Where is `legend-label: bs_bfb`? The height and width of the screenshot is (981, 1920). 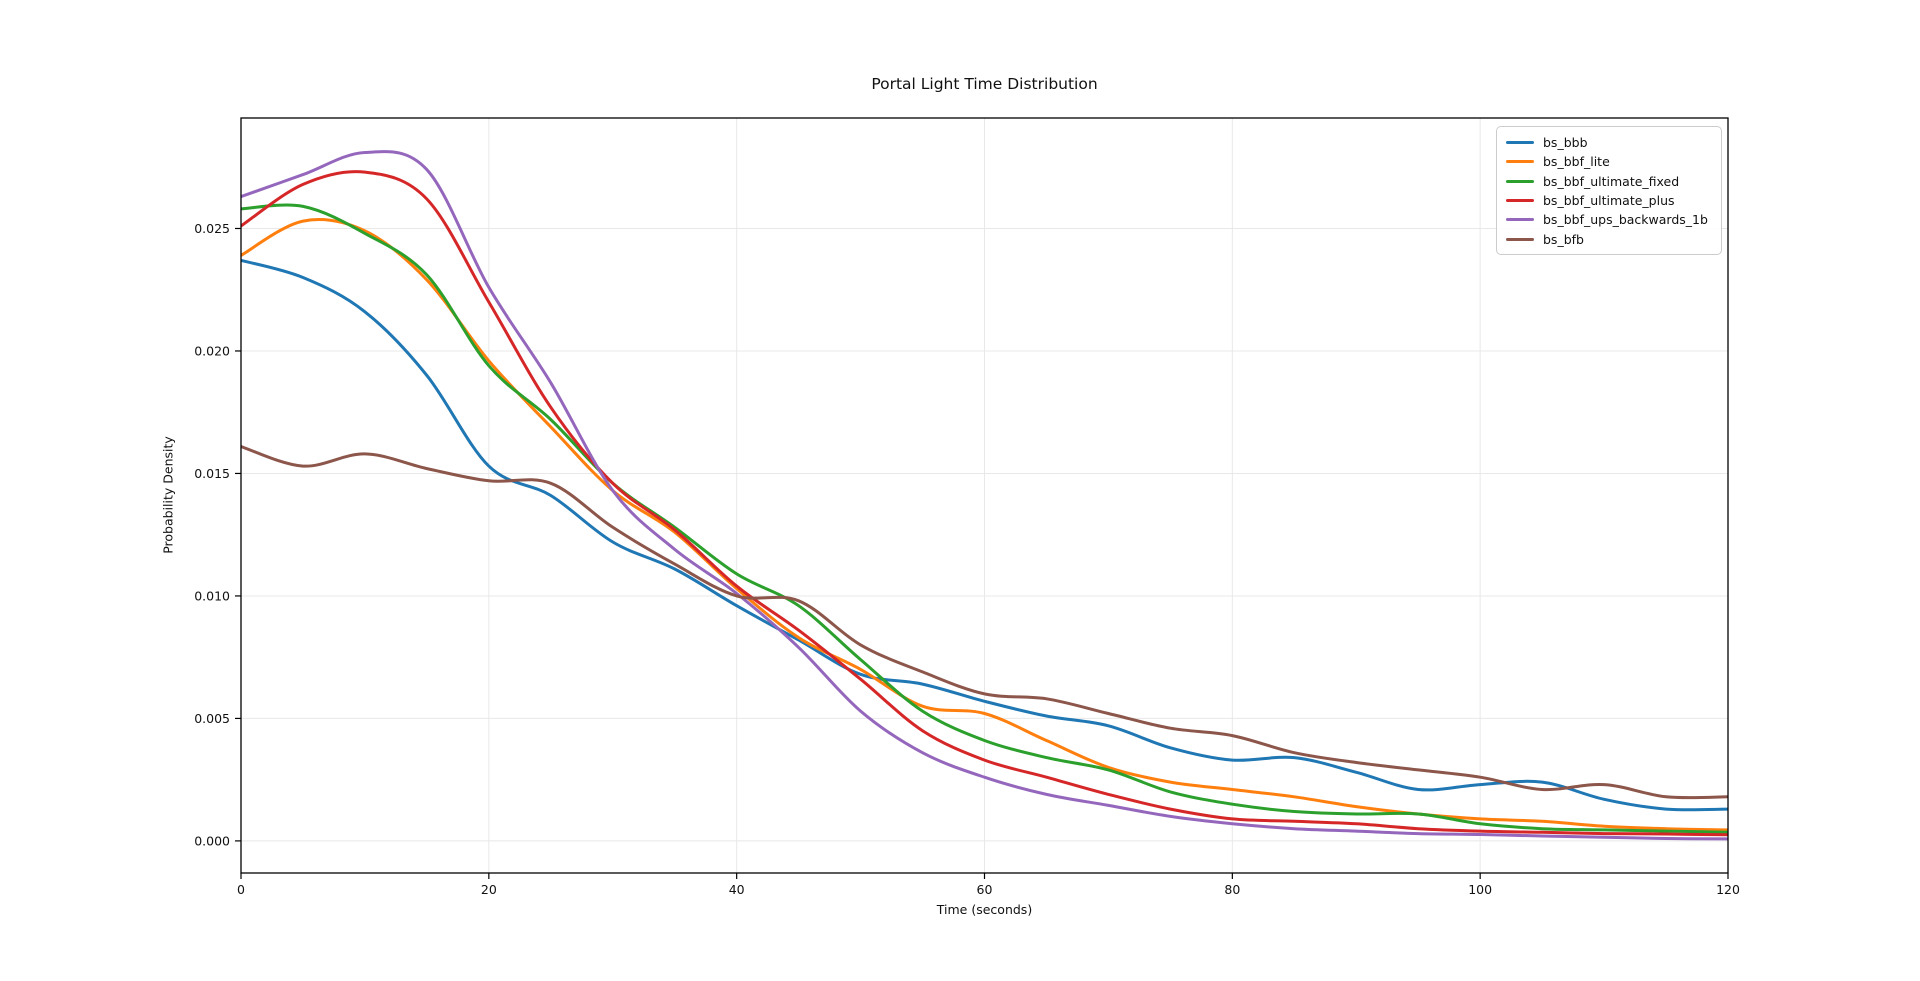
legend-label: bs_bfb is located at coordinates (1563, 239).